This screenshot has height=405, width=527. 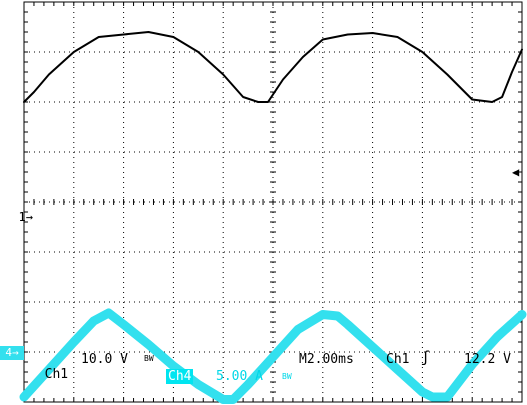 I want to click on timebase-readout: M2.00ms, so click(x=326, y=359).